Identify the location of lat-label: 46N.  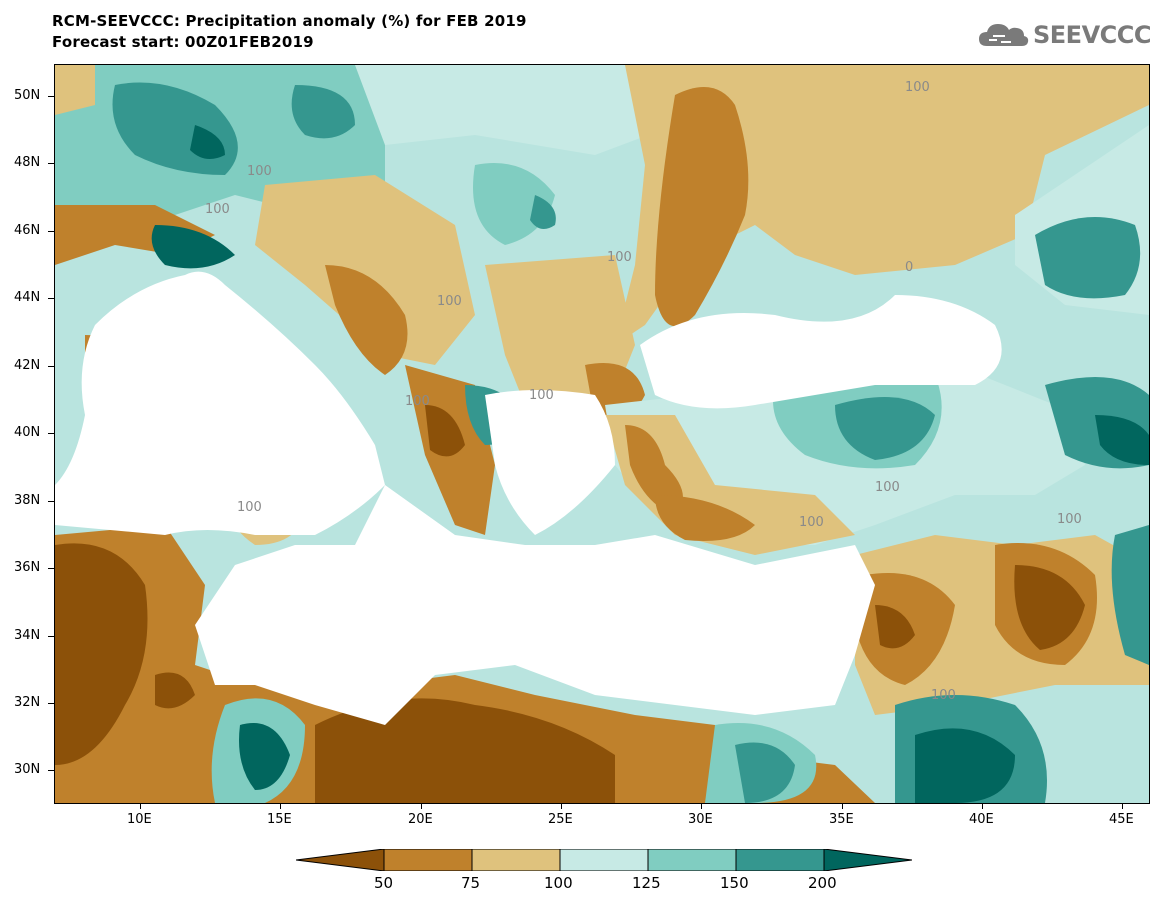
(27, 230).